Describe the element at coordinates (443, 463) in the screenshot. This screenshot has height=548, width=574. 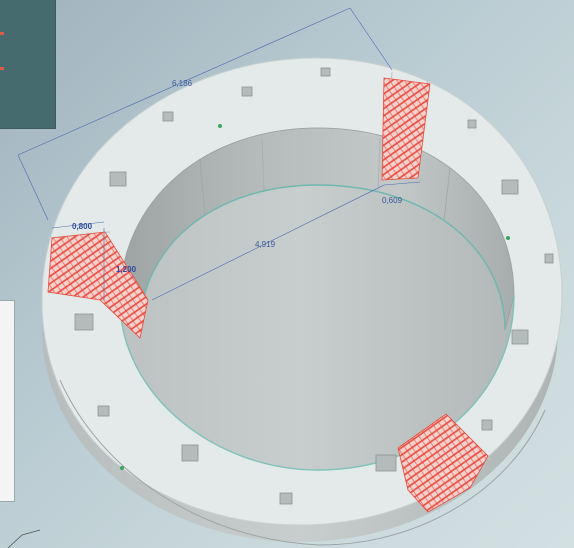
I see `rebar-cage-bottom` at that location.